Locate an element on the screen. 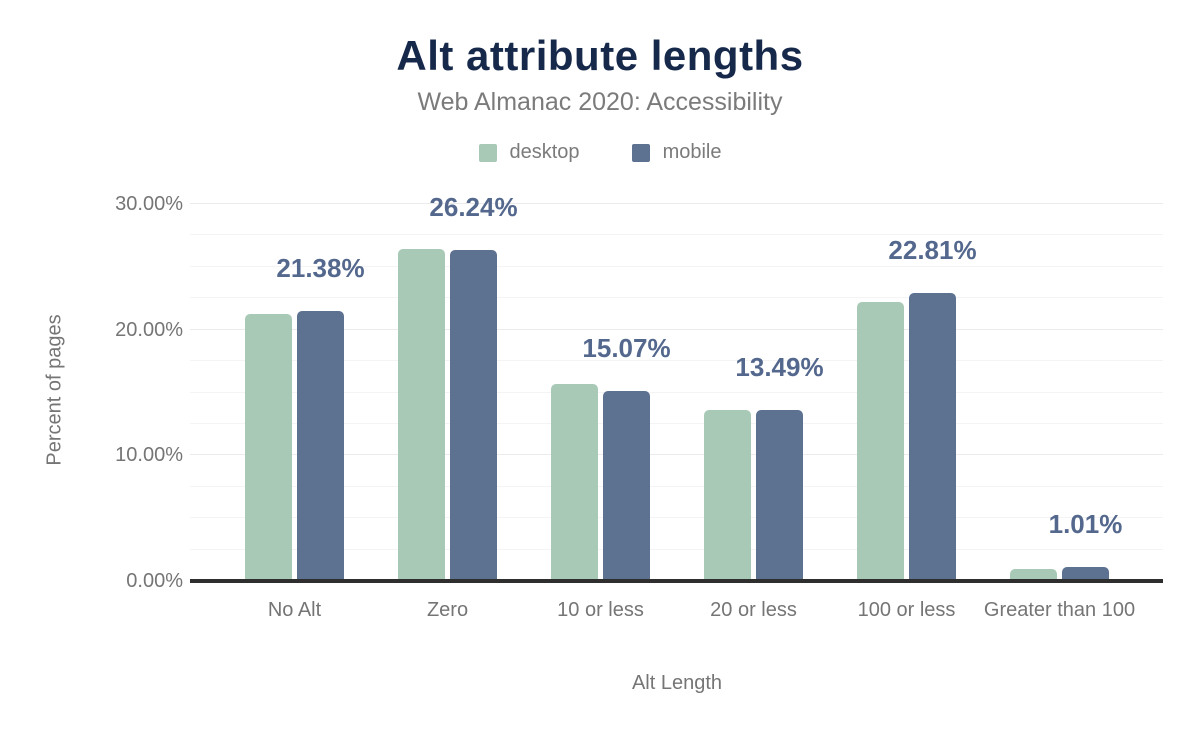  desktop-swatch-icon is located at coordinates (487, 152).